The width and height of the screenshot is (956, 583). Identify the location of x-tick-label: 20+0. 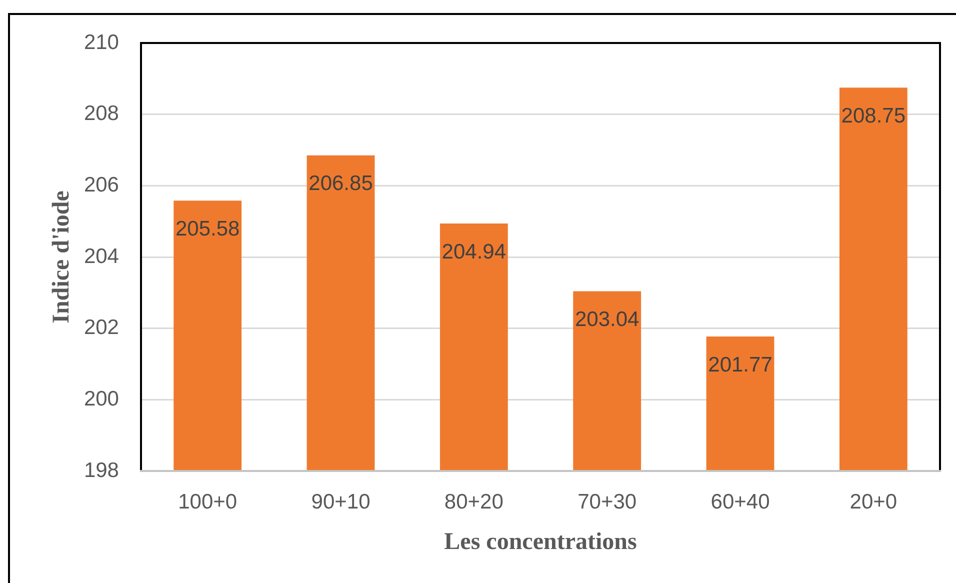
(874, 502).